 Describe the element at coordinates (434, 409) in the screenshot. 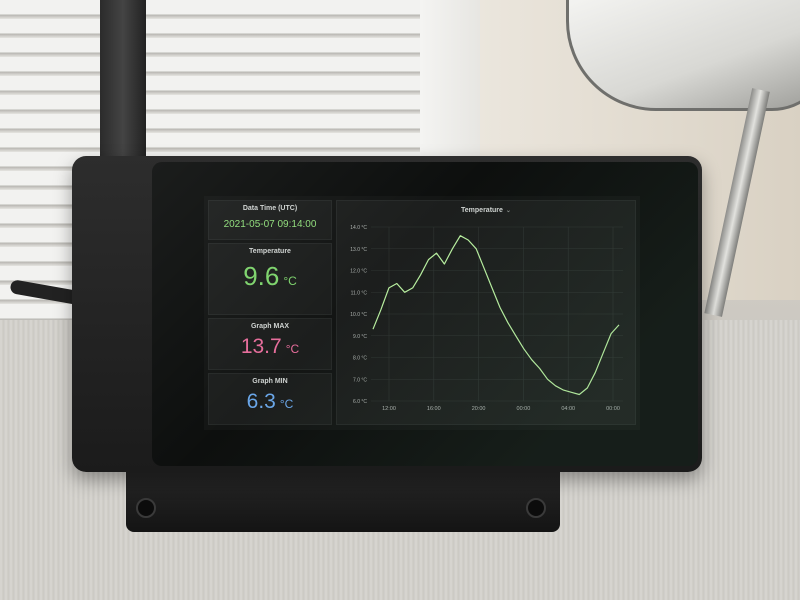

I see `x-tick-label: 16:00` at that location.